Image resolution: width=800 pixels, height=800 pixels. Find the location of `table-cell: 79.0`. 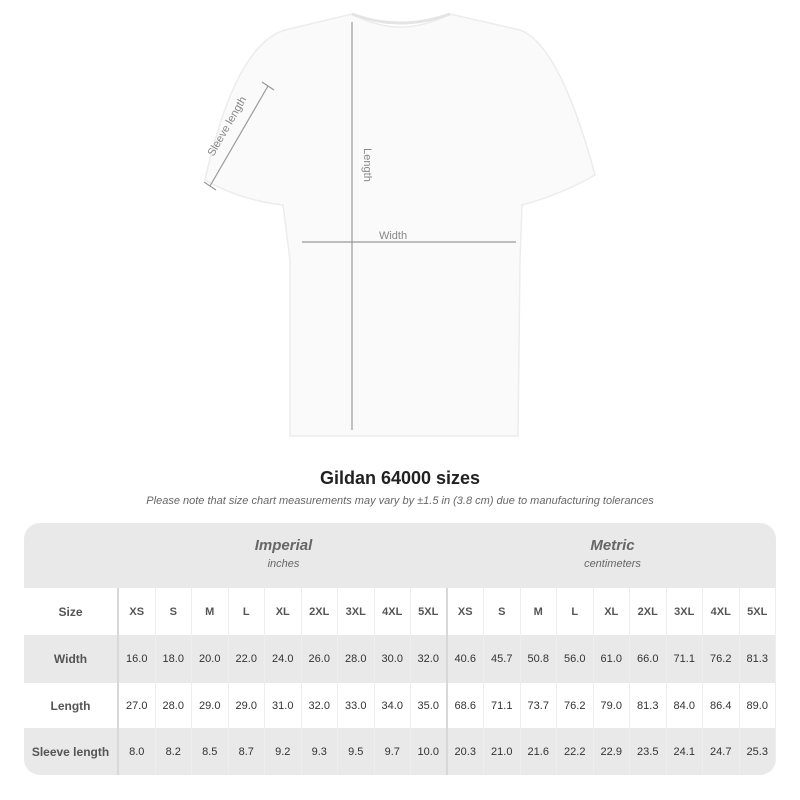

table-cell: 79.0 is located at coordinates (612, 705).